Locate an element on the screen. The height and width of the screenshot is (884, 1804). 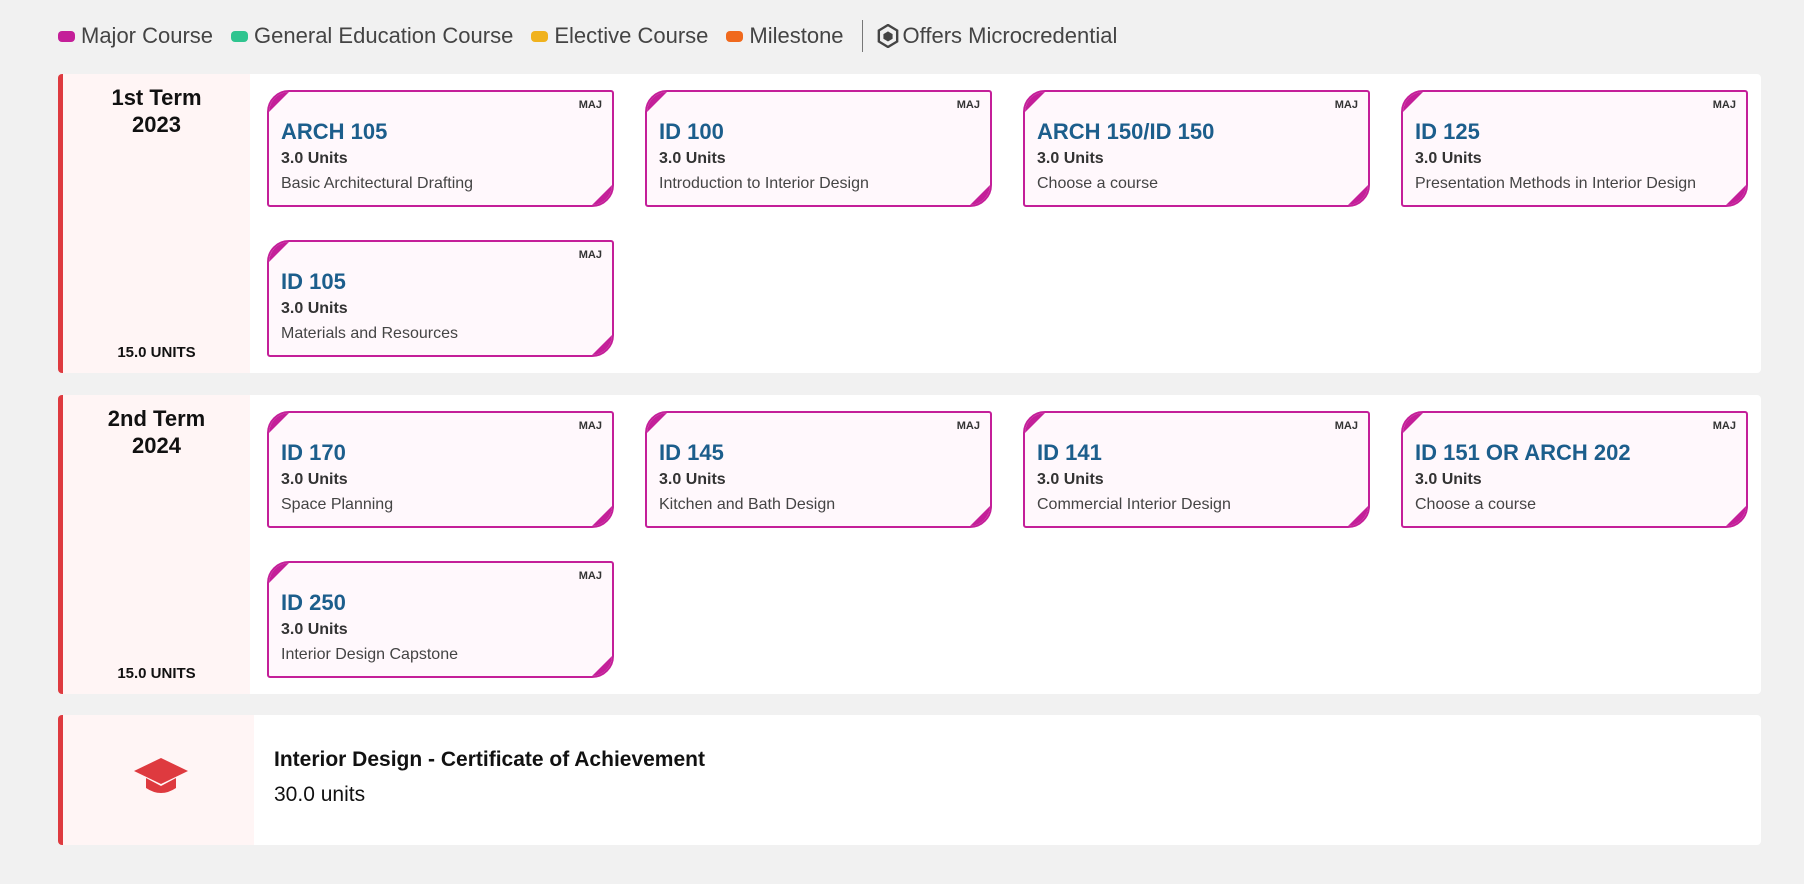
course-name: Space Planning is located at coordinates (337, 504).